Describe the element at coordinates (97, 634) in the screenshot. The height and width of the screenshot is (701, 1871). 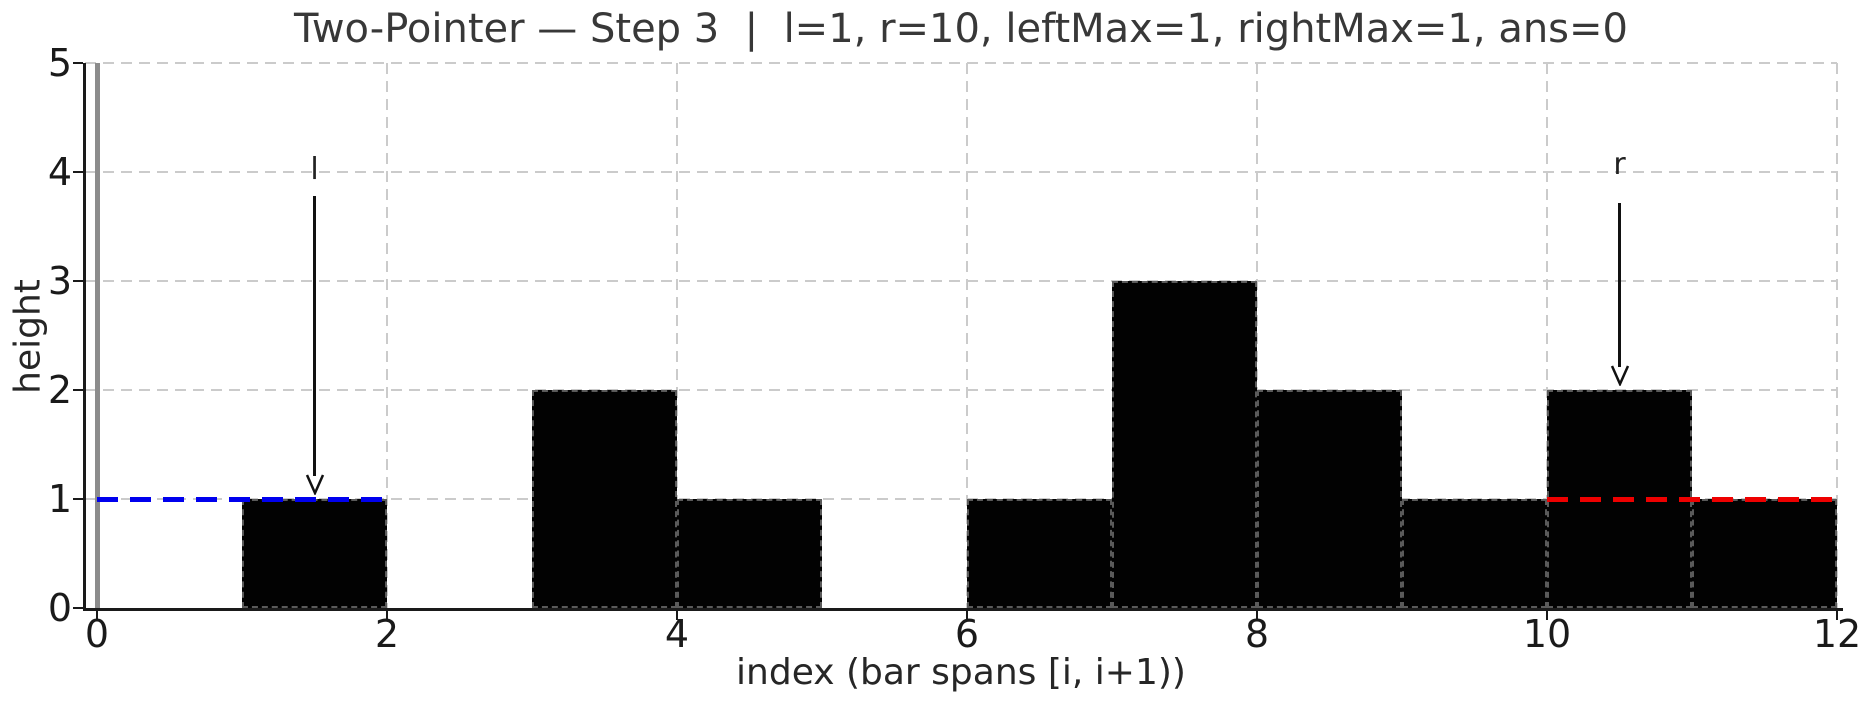
I see `x-tick-label: 0` at that location.